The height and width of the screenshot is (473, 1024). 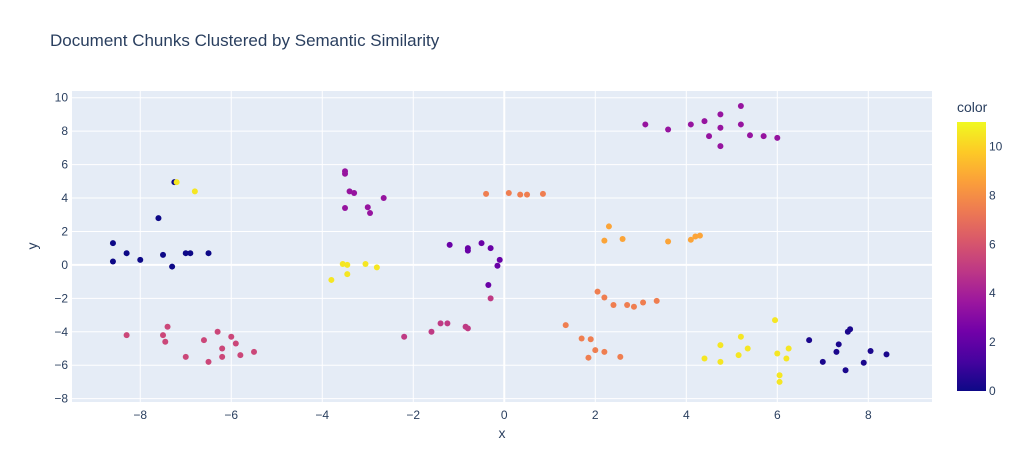 What do you see at coordinates (61, 332) in the screenshot?
I see `y-tick-label: −4` at bounding box center [61, 332].